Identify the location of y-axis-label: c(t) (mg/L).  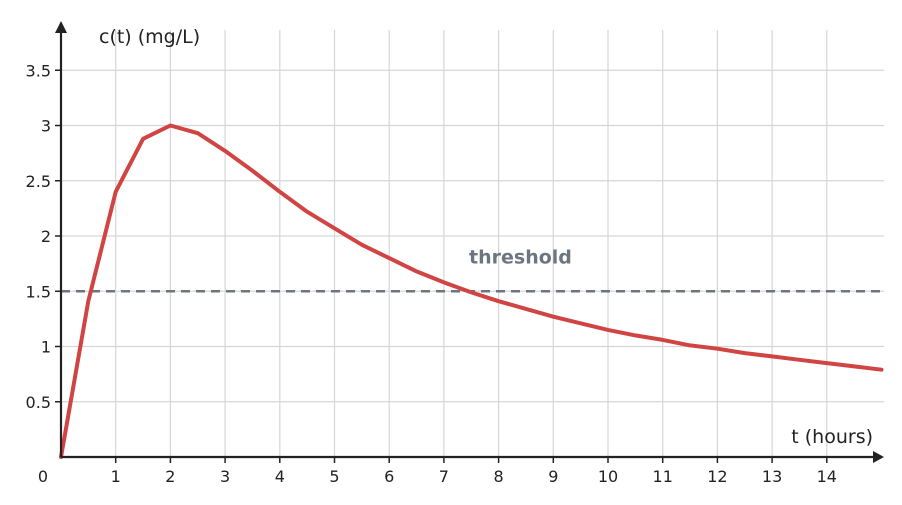
(149, 37).